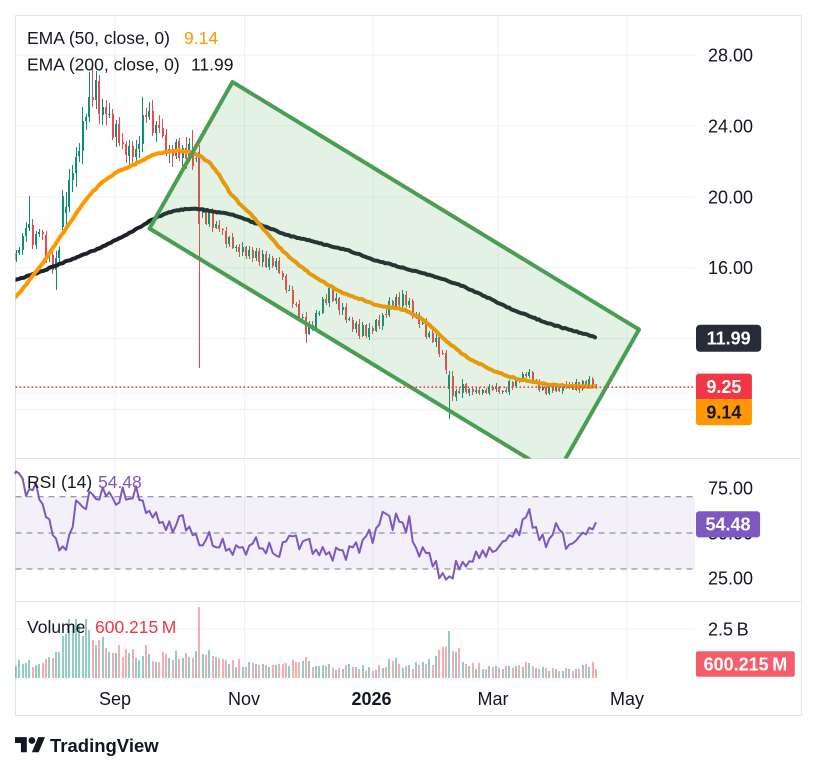 The height and width of the screenshot is (772, 816). Describe the element at coordinates (104, 745) in the screenshot. I see `svg-text: TradingView` at that location.